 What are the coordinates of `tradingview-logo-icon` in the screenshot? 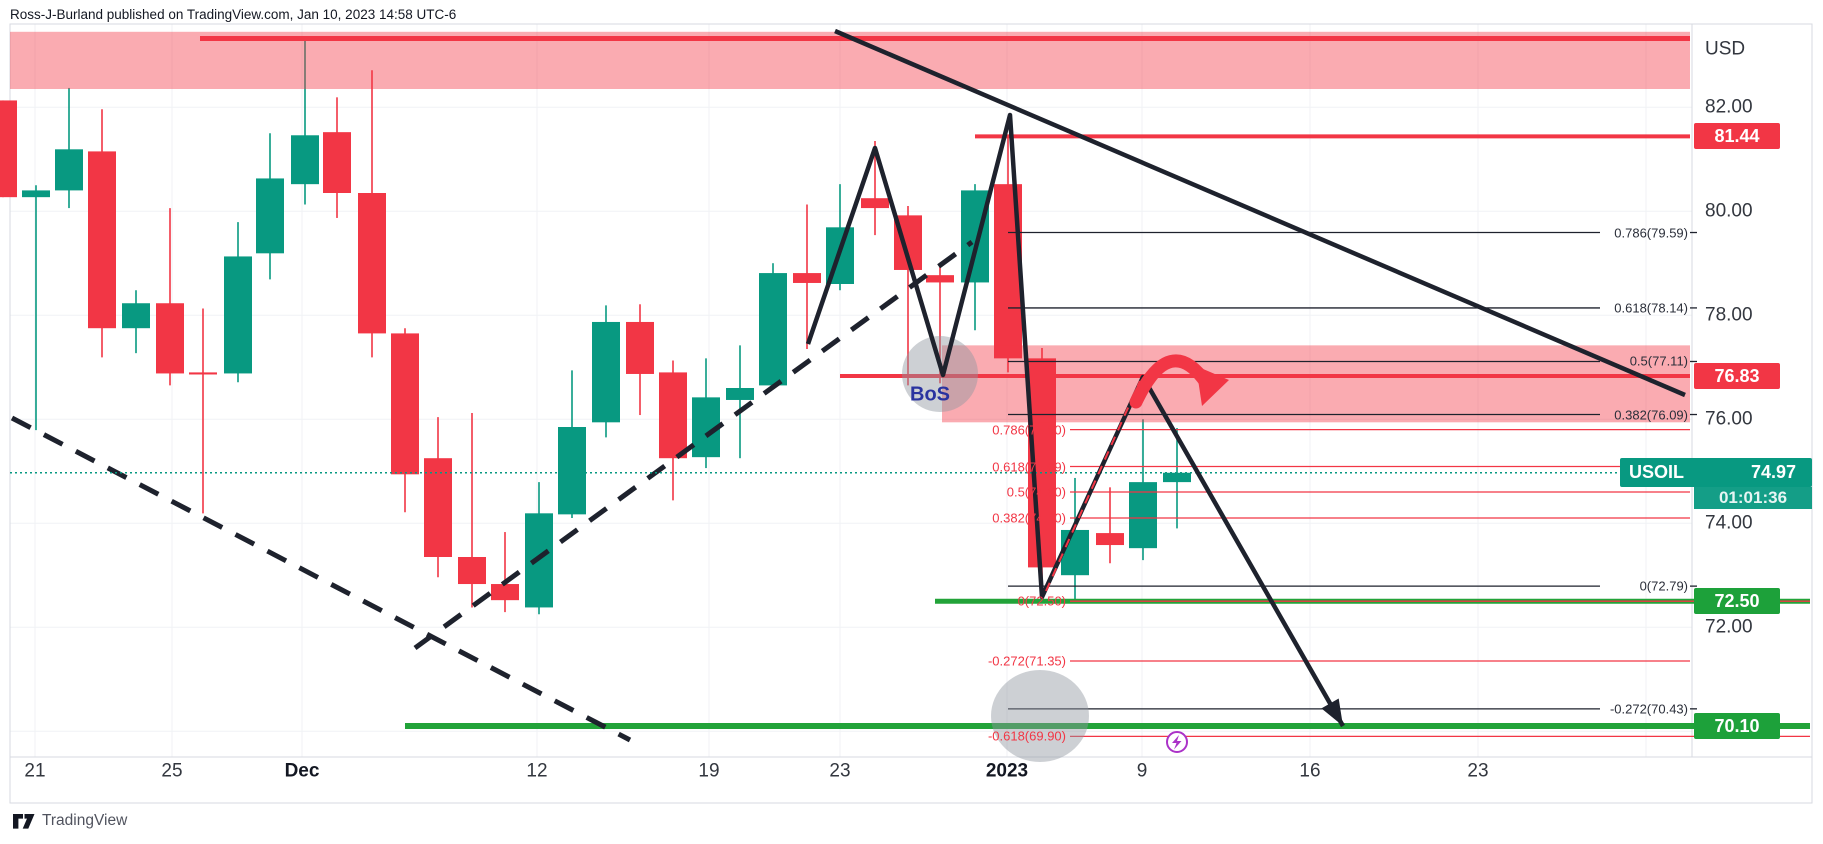 It's located at (24, 821).